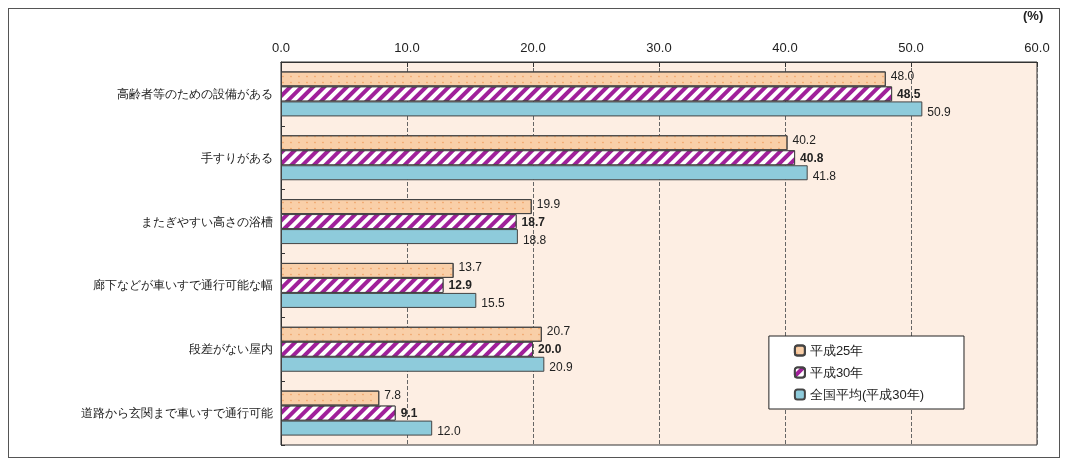 This screenshot has height=468, width=1072. I want to click on y-tick-label: 道路から玄関まで車いすで通行可能, so click(177, 413).